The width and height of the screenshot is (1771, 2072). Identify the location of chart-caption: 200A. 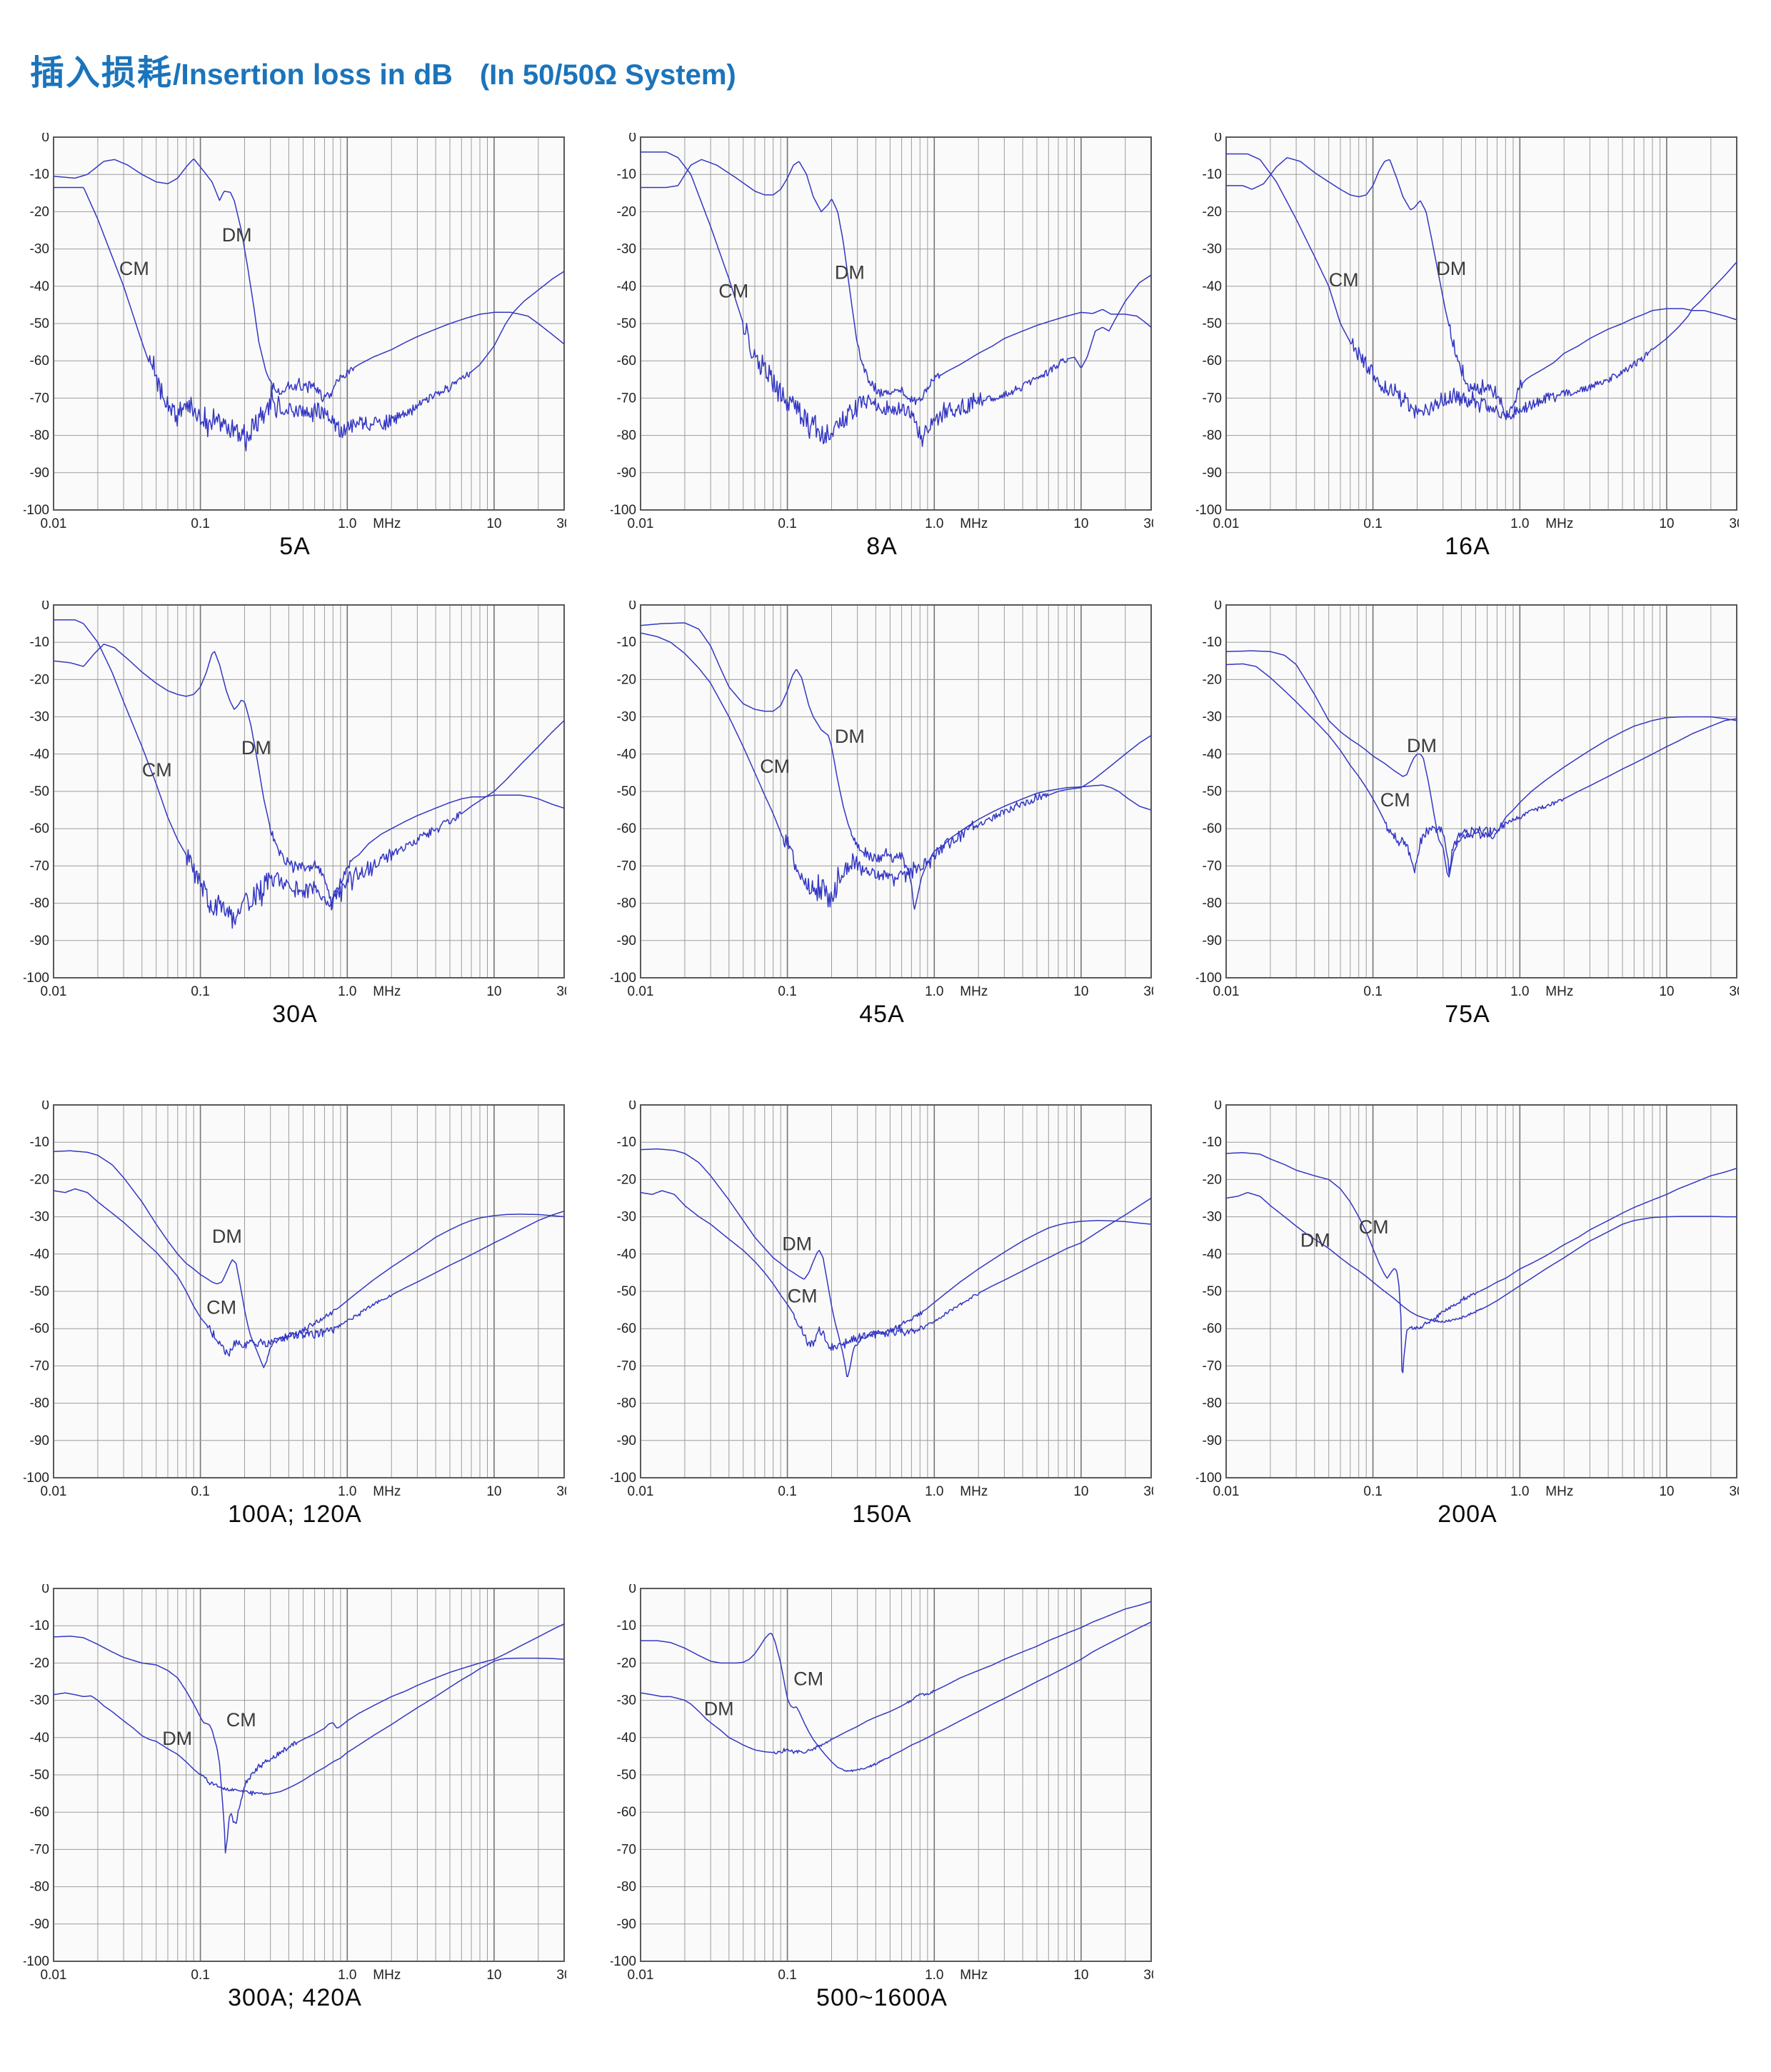
(1467, 1514).